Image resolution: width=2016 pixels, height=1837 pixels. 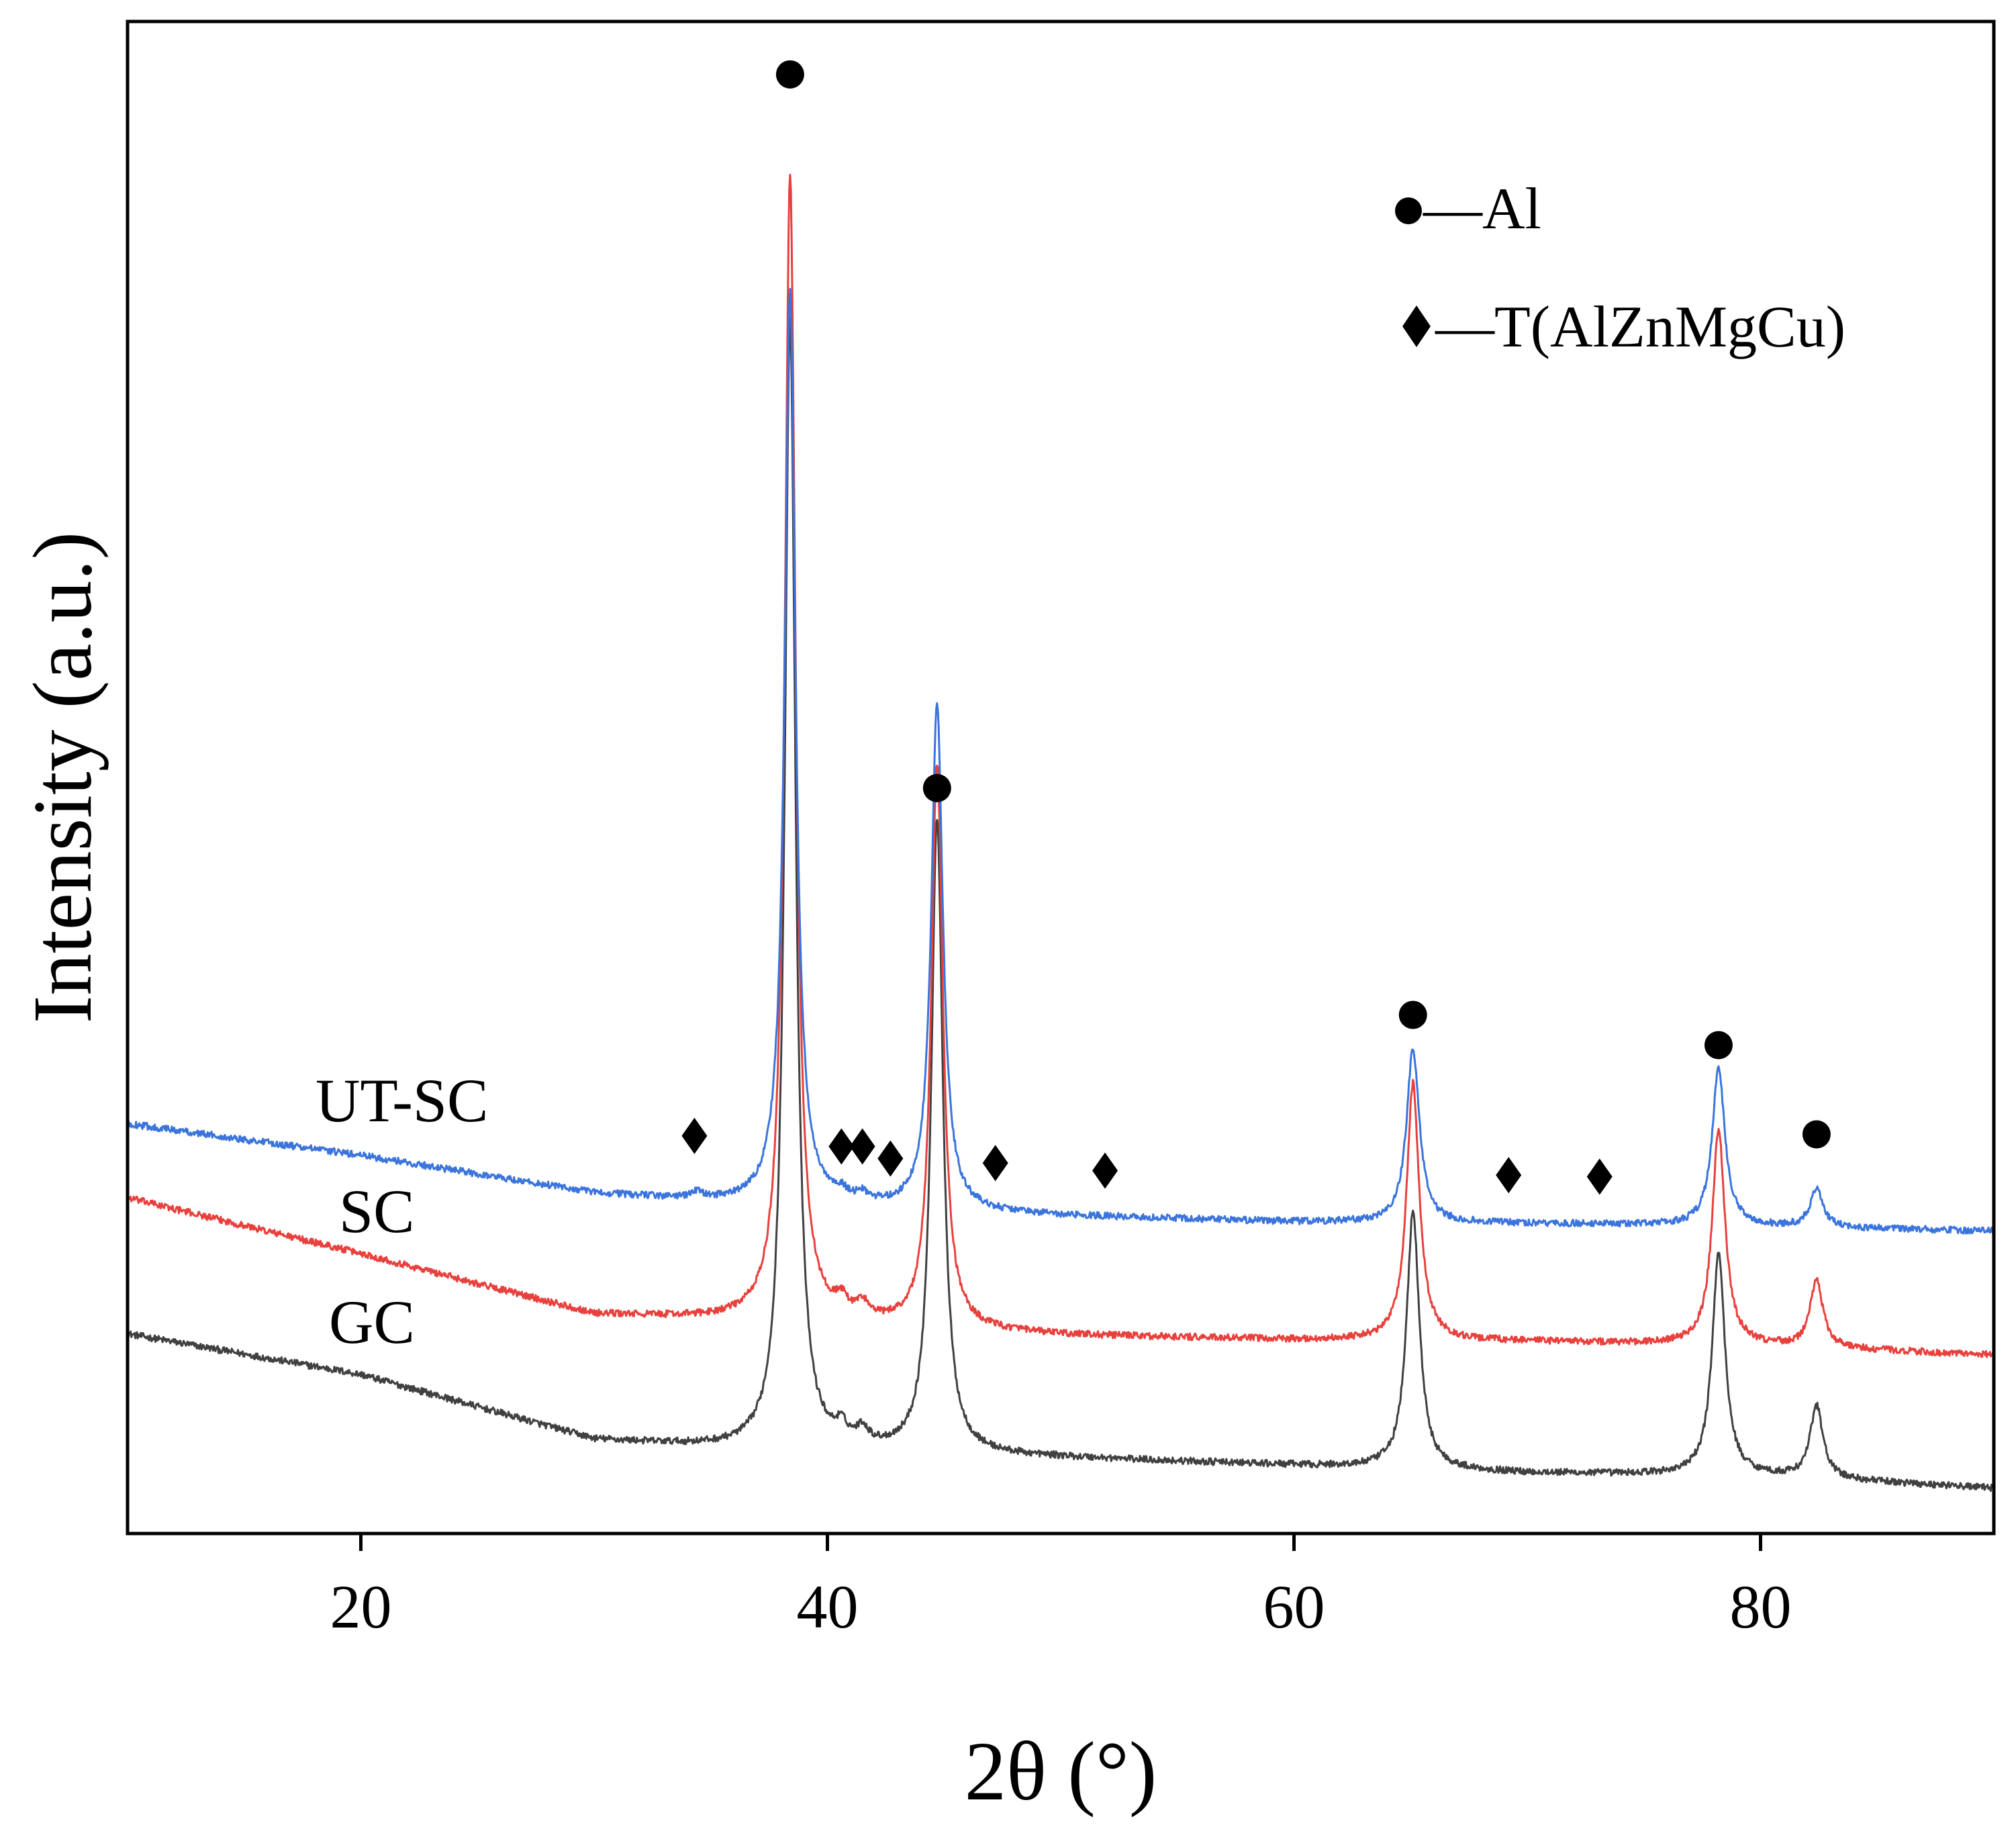 I want to click on legend-t-marker, so click(x=1416, y=326).